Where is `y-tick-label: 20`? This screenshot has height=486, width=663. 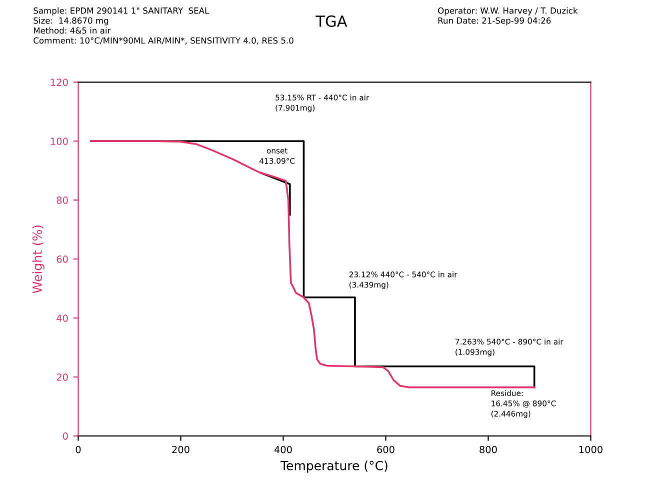
y-tick-label: 20 is located at coordinates (62, 377).